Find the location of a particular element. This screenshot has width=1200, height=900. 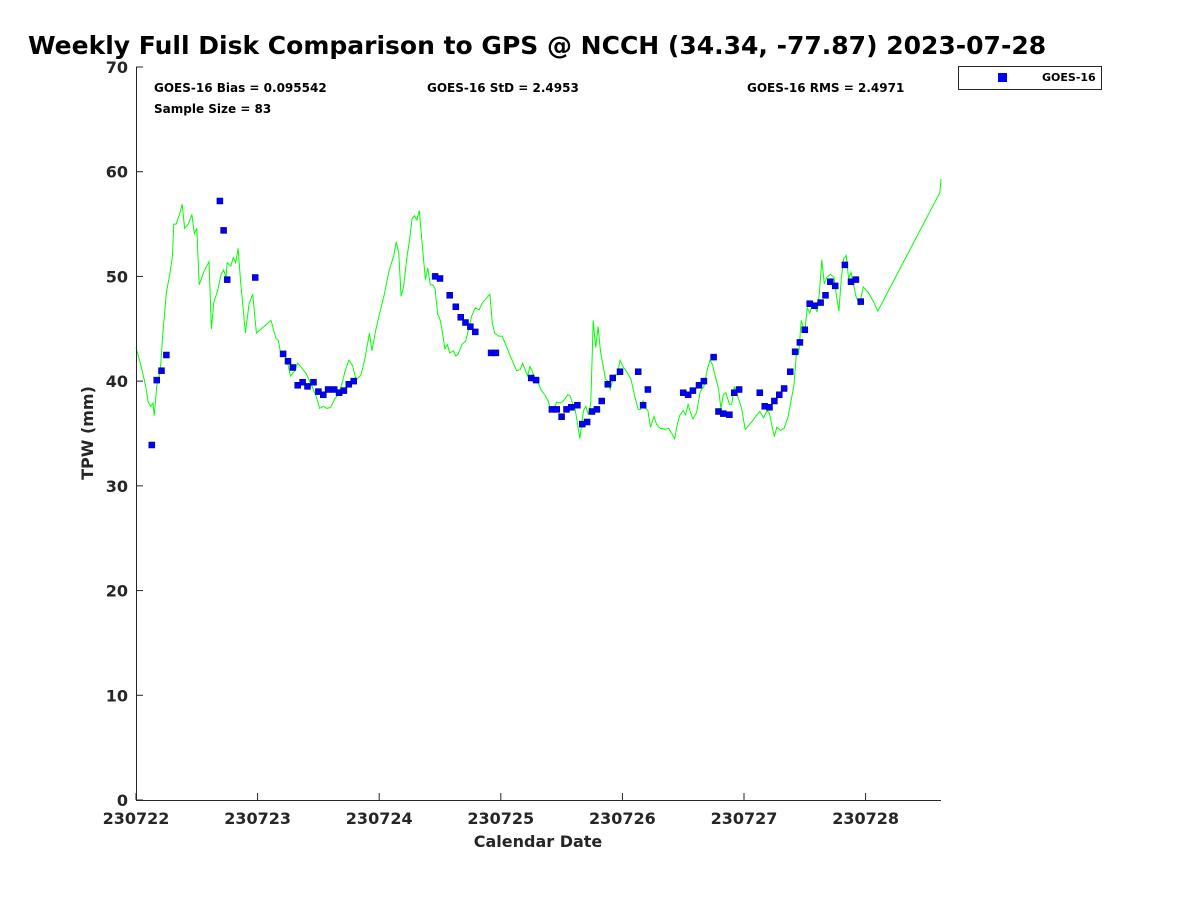

y-tick-label: 20 is located at coordinates (117, 591).